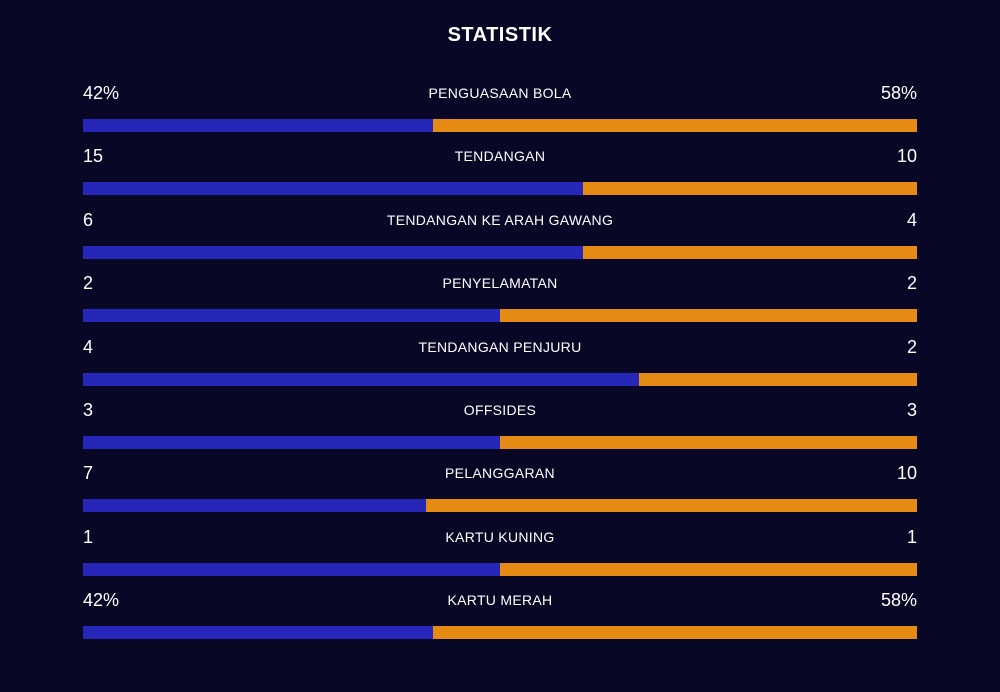 This screenshot has height=692, width=1000. Describe the element at coordinates (500, 111) in the screenshot. I see `stat-row: 42% PENGUASAAN BOLA 58%` at that location.